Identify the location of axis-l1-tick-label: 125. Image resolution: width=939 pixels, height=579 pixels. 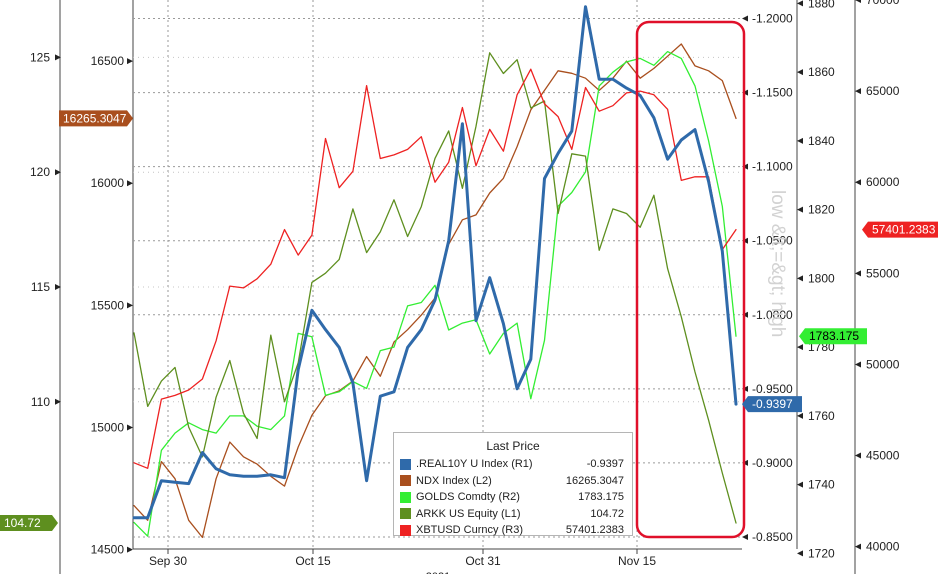
(40, 57).